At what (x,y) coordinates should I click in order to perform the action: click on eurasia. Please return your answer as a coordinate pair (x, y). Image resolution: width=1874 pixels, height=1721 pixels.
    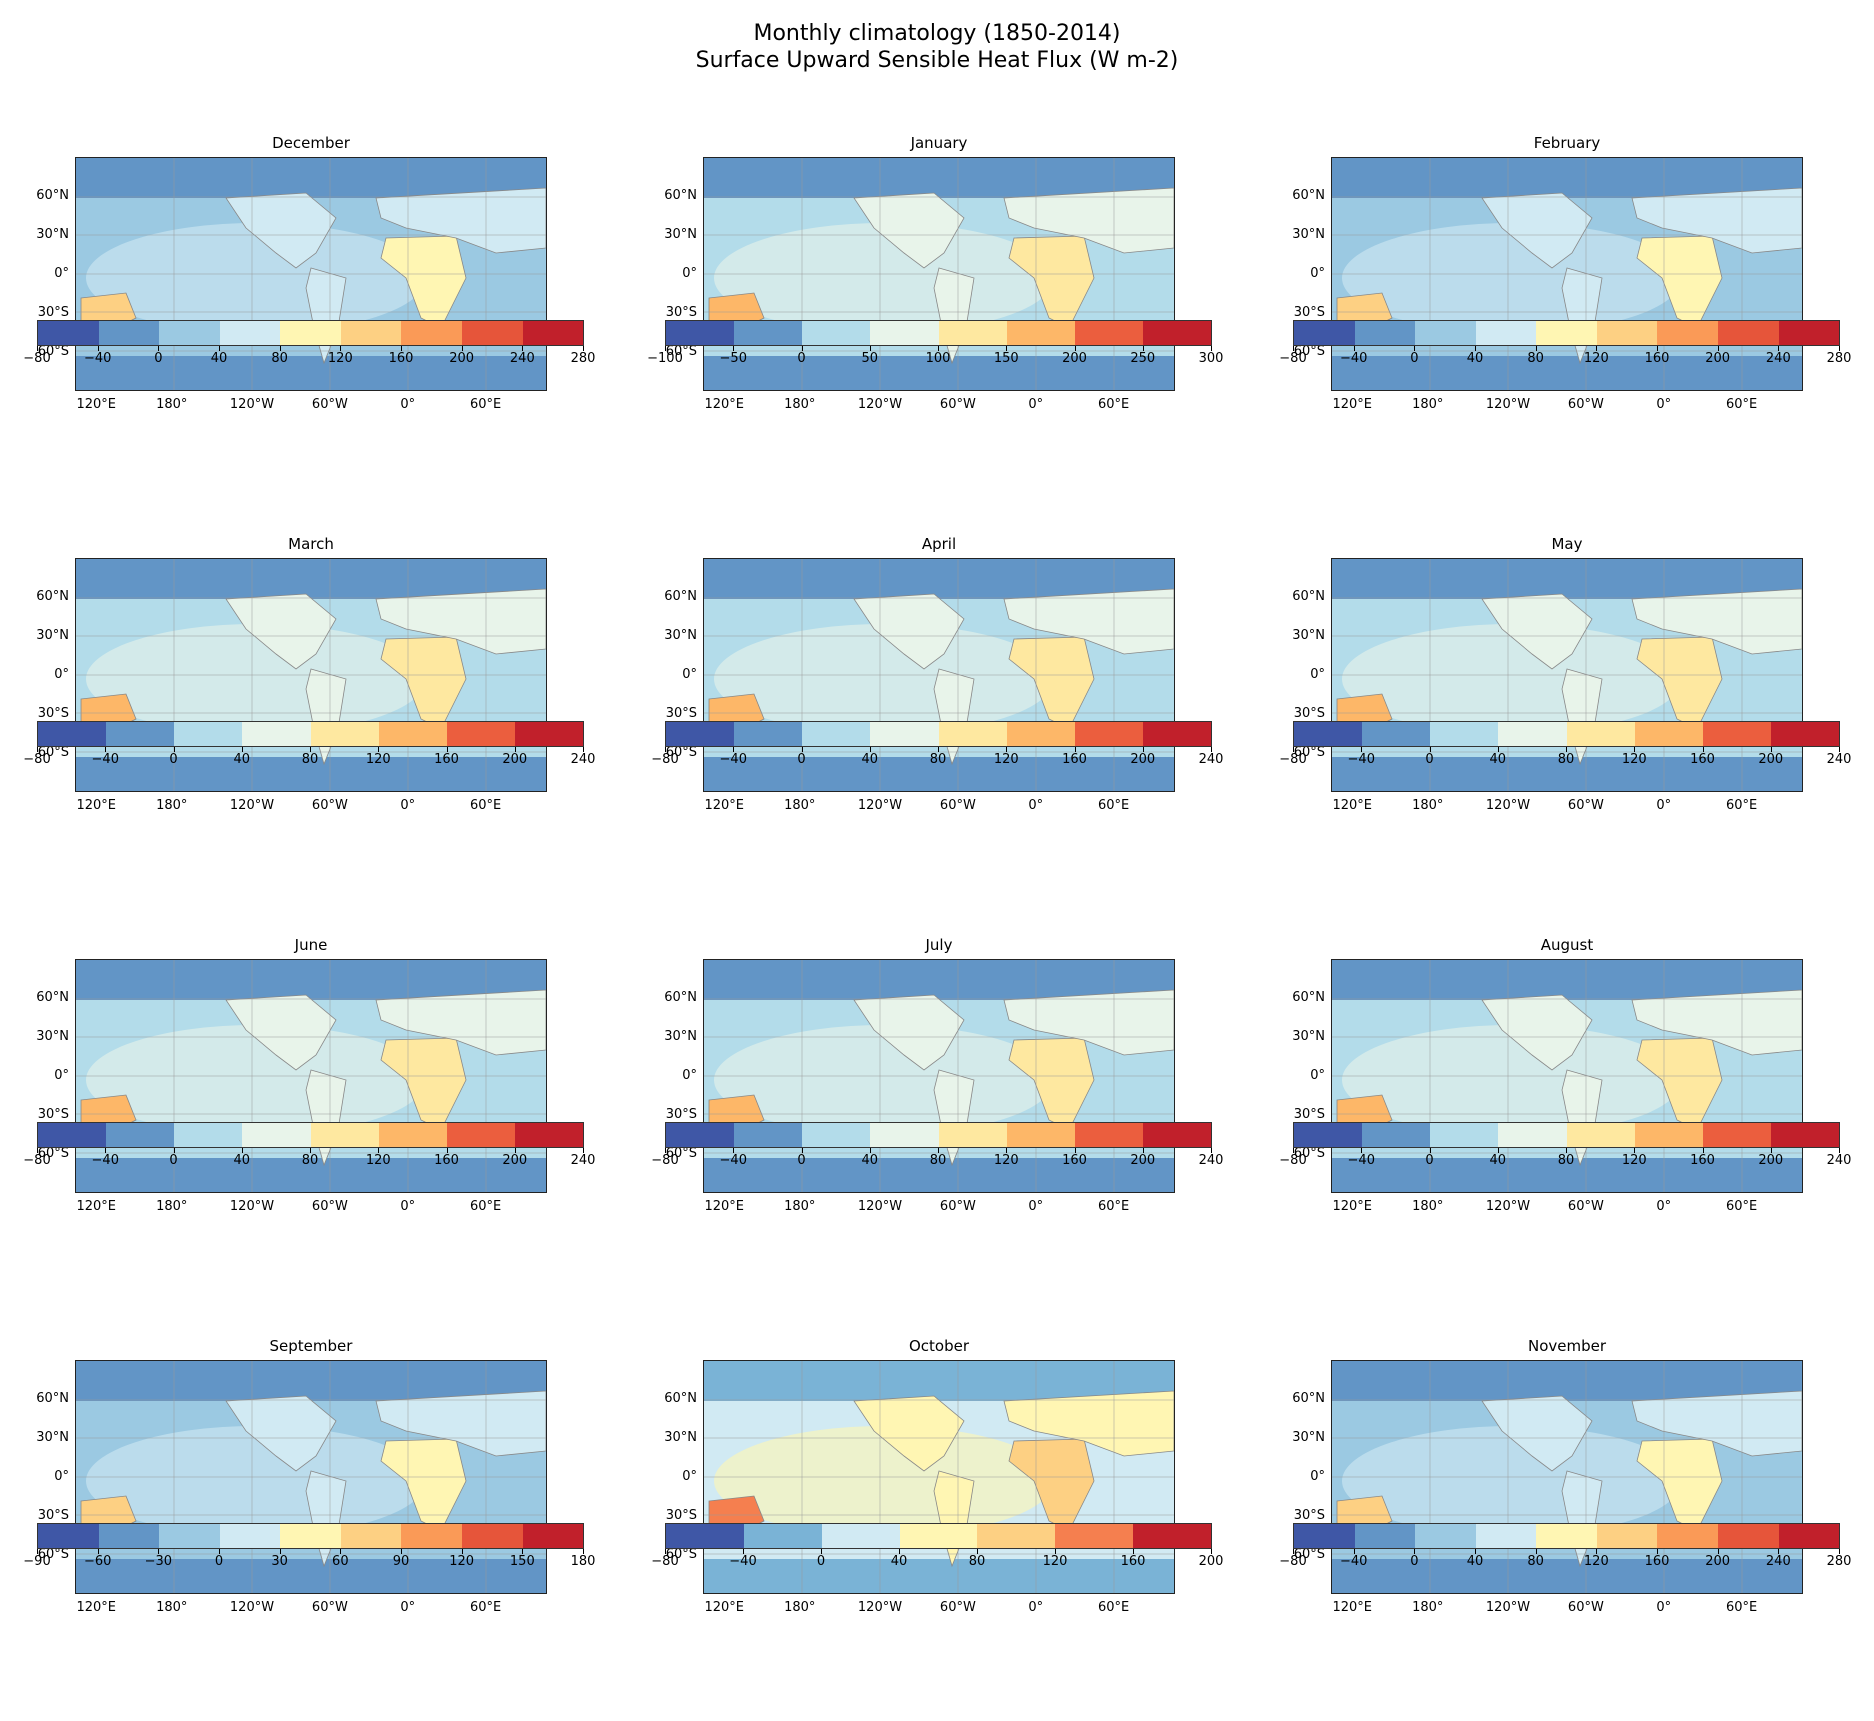
    Looking at the image, I should click on (1716, 1022).